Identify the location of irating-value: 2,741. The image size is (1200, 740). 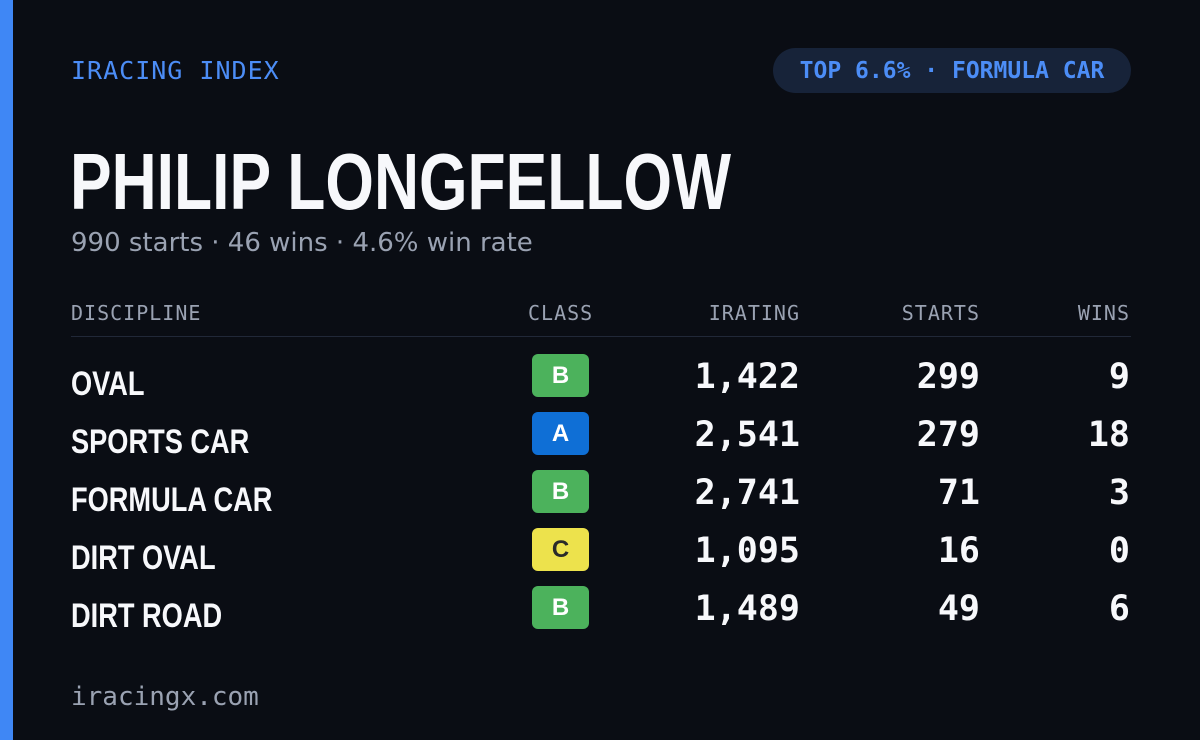
(747, 493).